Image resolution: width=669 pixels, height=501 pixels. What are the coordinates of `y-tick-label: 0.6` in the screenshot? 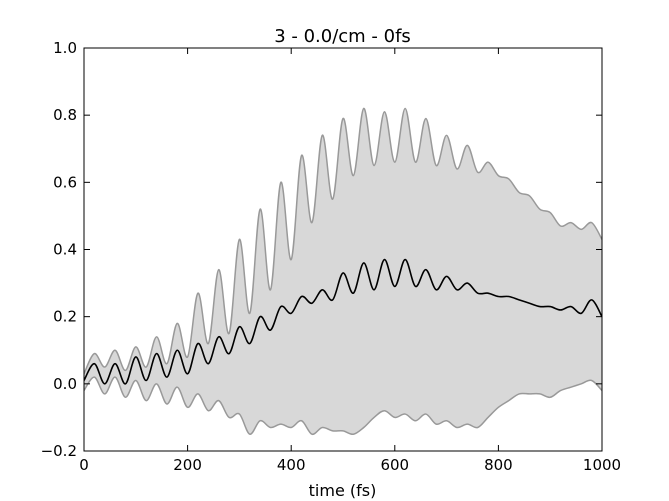 It's located at (65, 182).